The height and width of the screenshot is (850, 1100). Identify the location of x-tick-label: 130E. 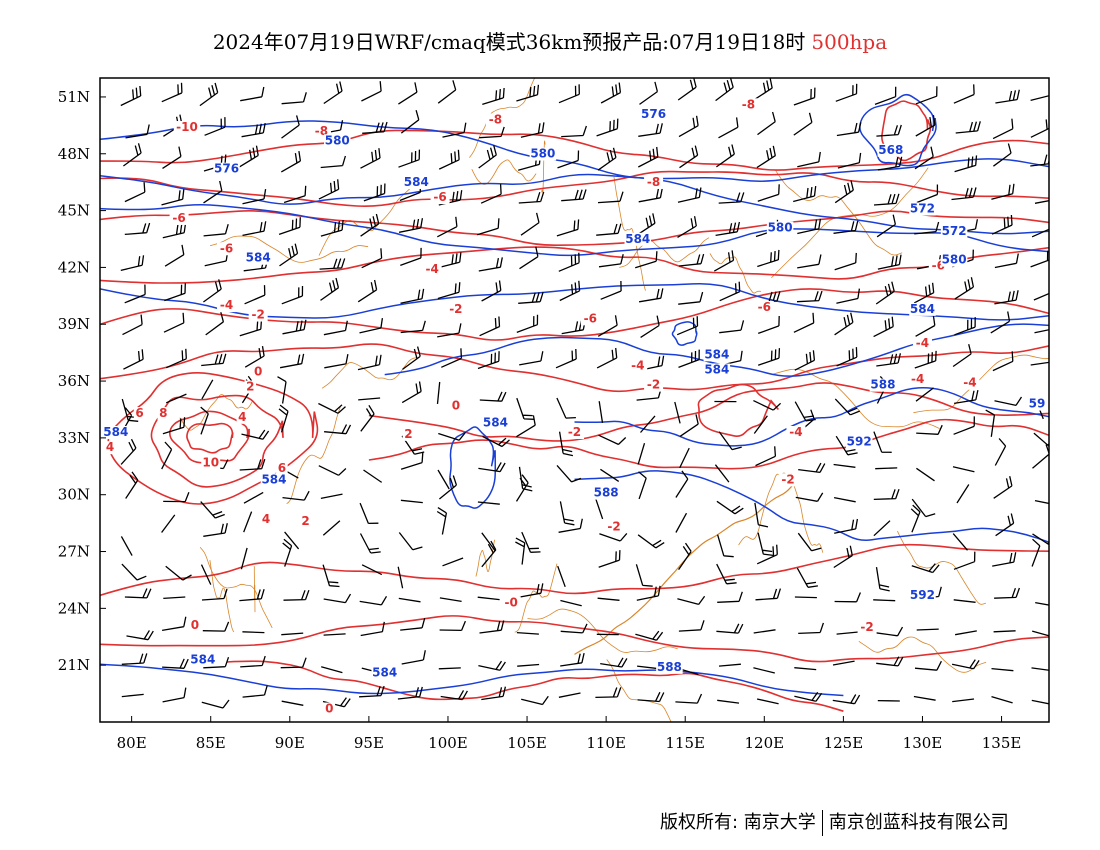
(923, 743).